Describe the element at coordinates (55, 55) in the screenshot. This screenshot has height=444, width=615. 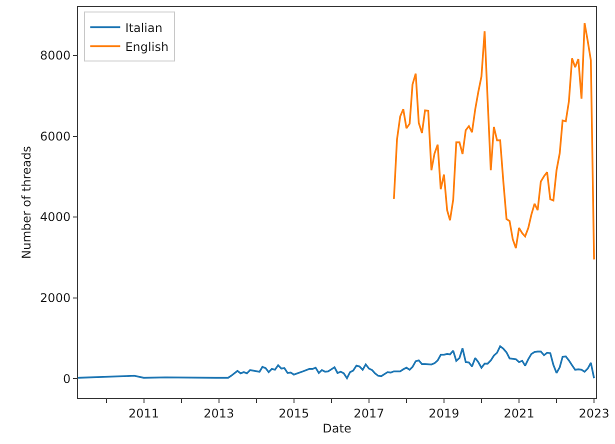
I see `y-tick-label: 8000` at that location.